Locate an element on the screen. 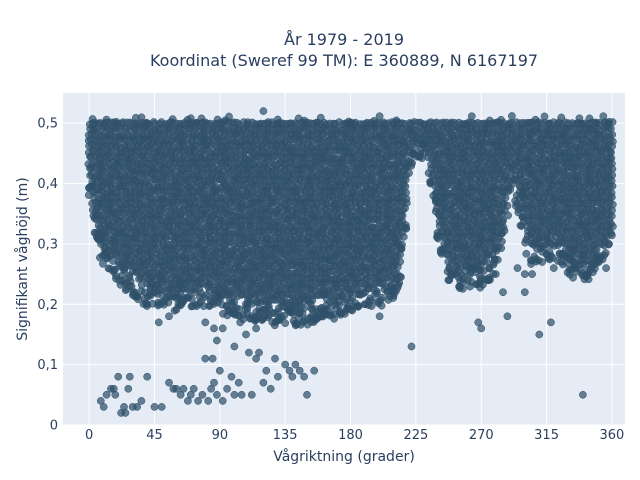 The height and width of the screenshot is (480, 640). chart-title-line1: År 1979 - 2019 is located at coordinates (344, 39).